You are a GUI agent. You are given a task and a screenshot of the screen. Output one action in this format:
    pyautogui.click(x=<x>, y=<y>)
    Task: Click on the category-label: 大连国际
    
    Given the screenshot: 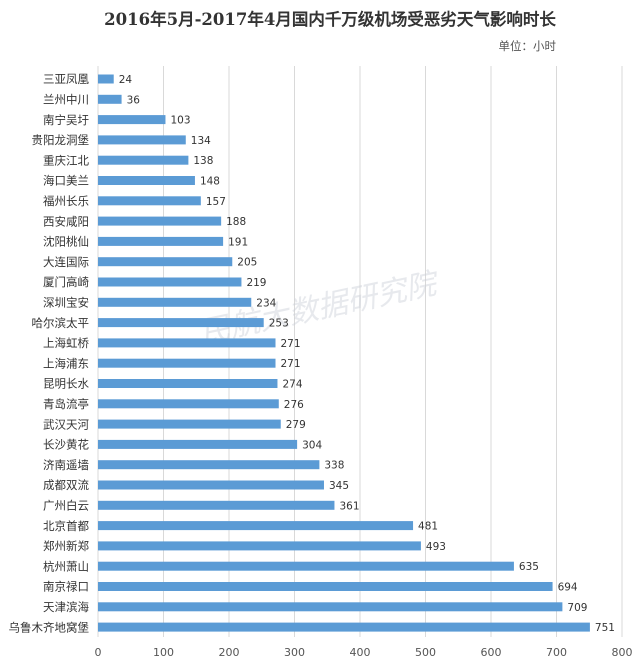 What is the action you would take?
    pyautogui.click(x=66, y=262)
    